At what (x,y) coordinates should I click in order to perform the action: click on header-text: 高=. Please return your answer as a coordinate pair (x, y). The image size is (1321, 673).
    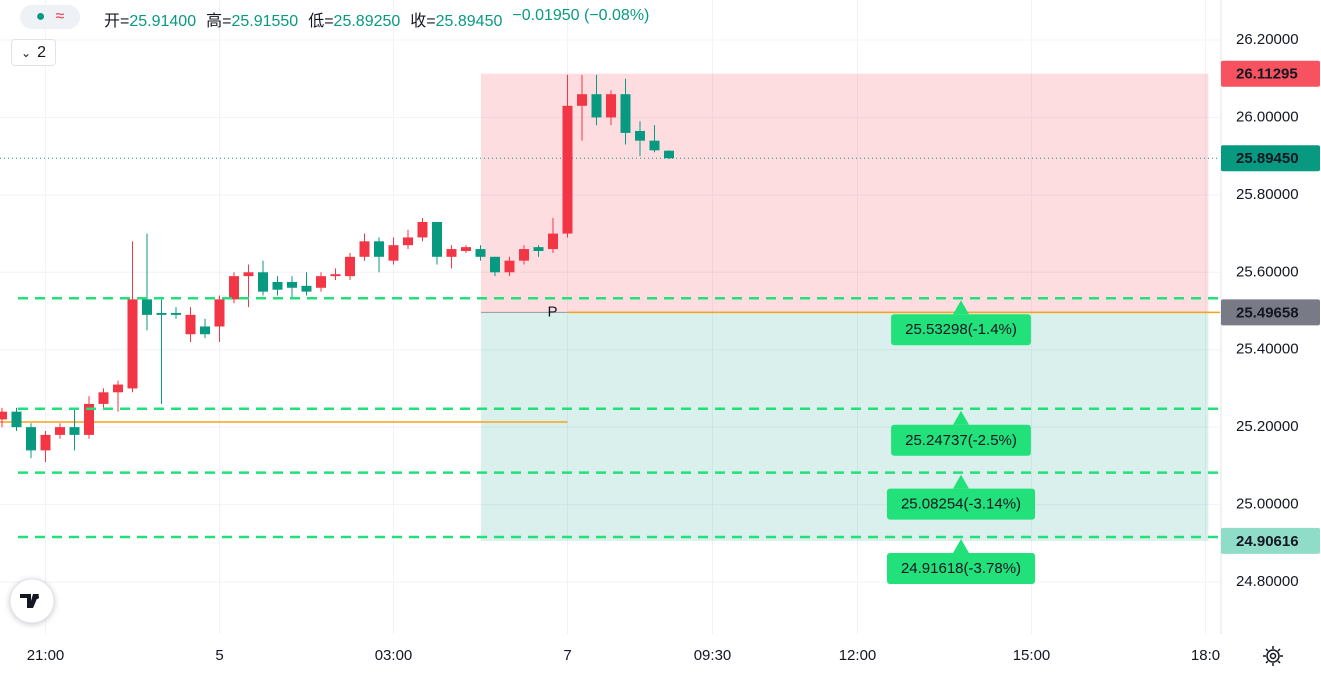
    Looking at the image, I should click on (219, 21).